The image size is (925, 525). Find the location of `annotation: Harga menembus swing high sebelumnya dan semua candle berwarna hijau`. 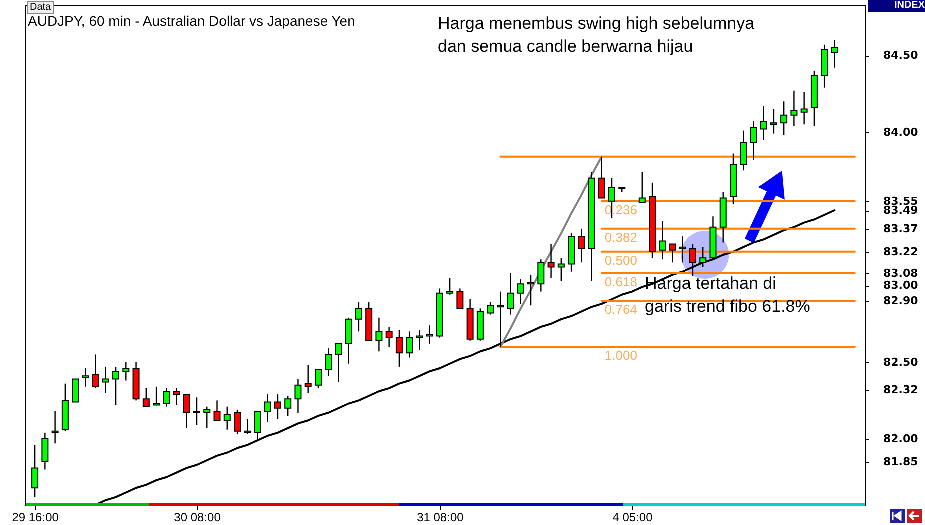

annotation: Harga menembus swing high sebelumnya dan semua candle berwarna hijau is located at coordinates (596, 35).